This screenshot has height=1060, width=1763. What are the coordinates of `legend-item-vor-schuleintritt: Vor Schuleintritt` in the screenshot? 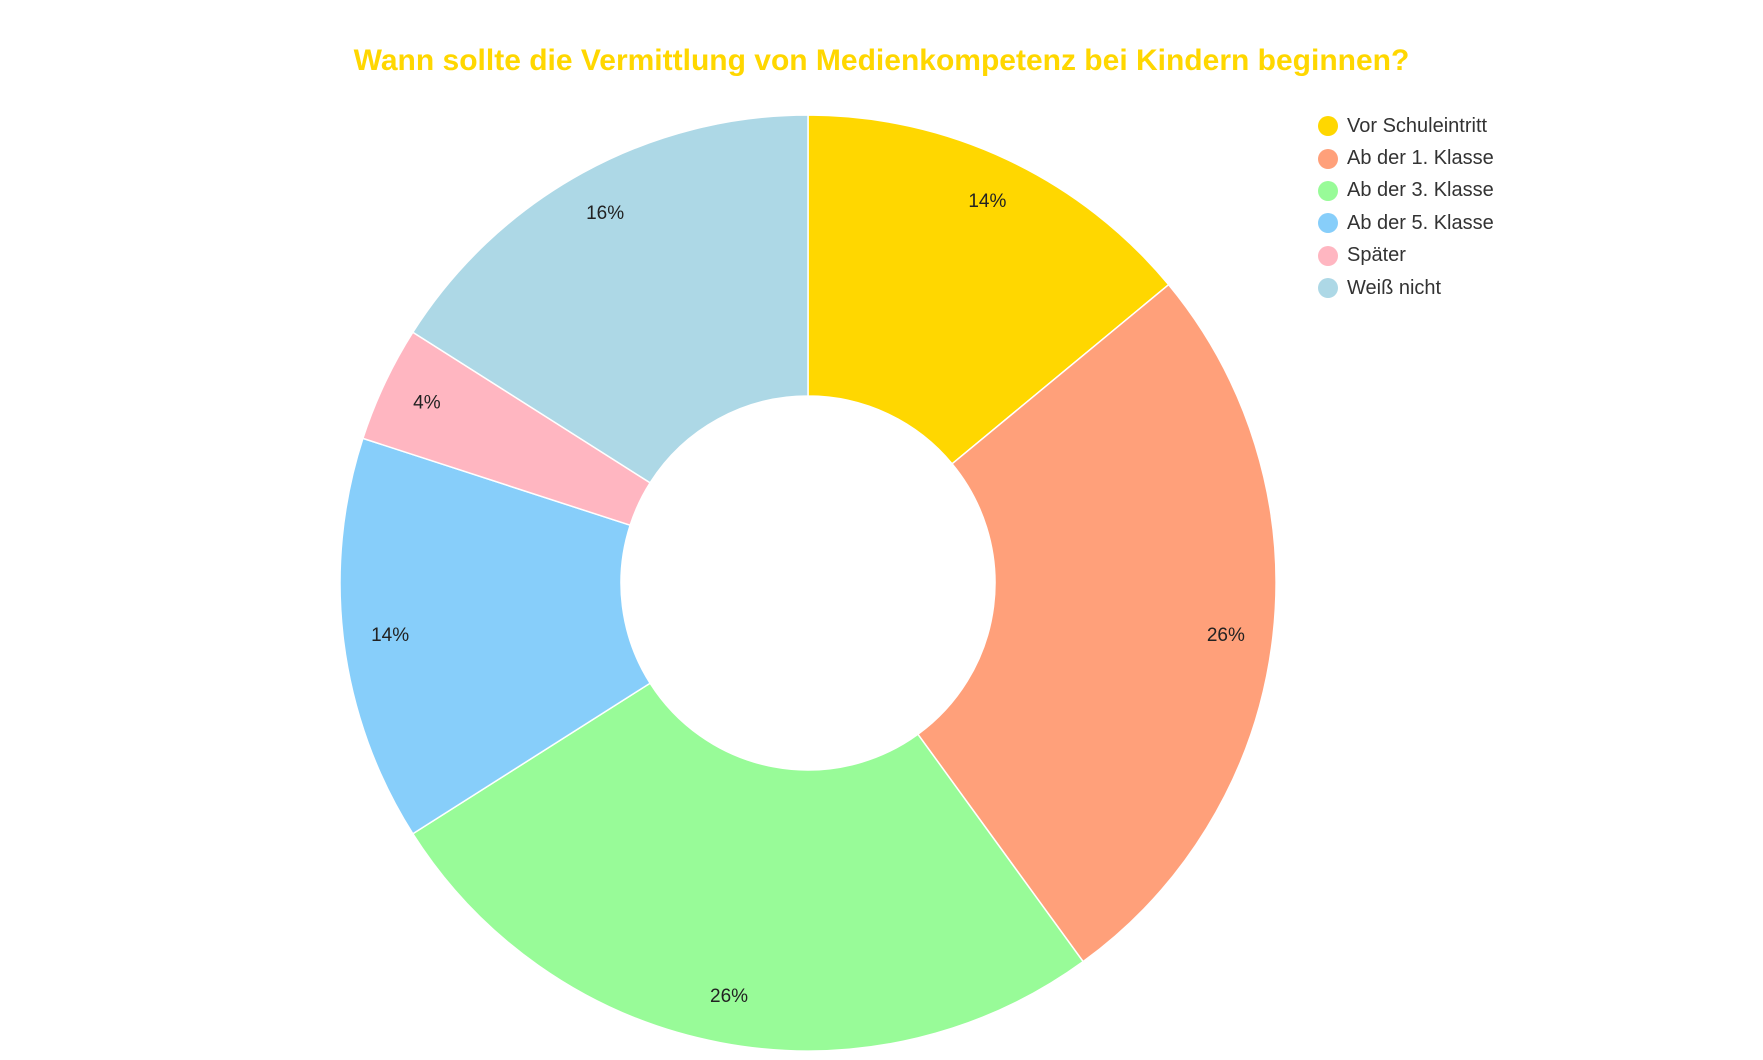 It's located at (1406, 126).